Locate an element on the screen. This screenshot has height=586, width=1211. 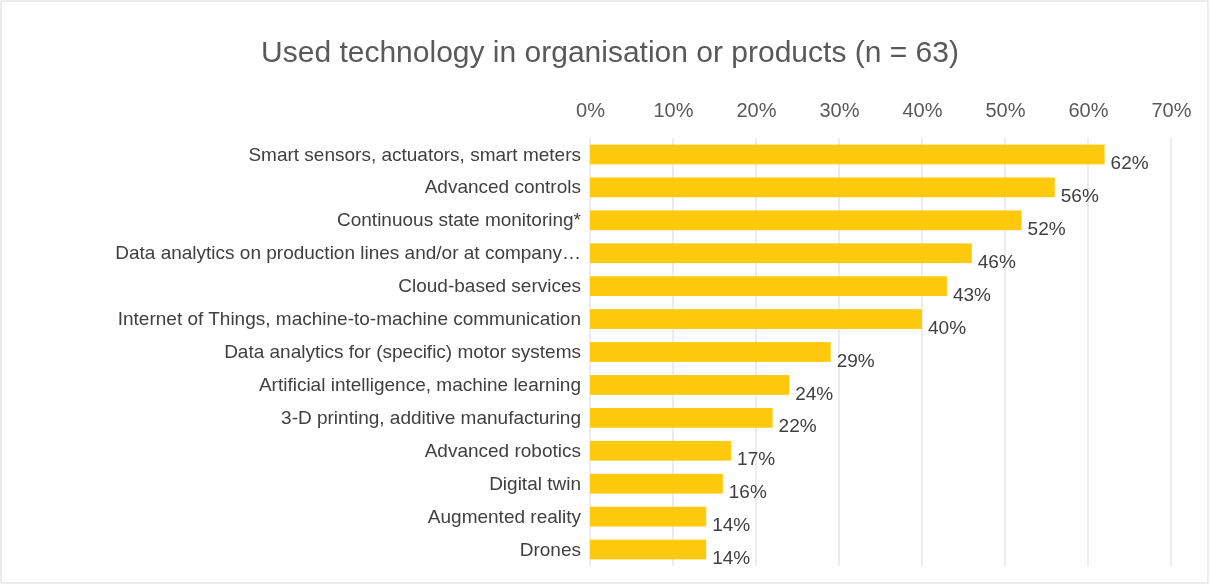
data-label: 24% is located at coordinates (814, 393).